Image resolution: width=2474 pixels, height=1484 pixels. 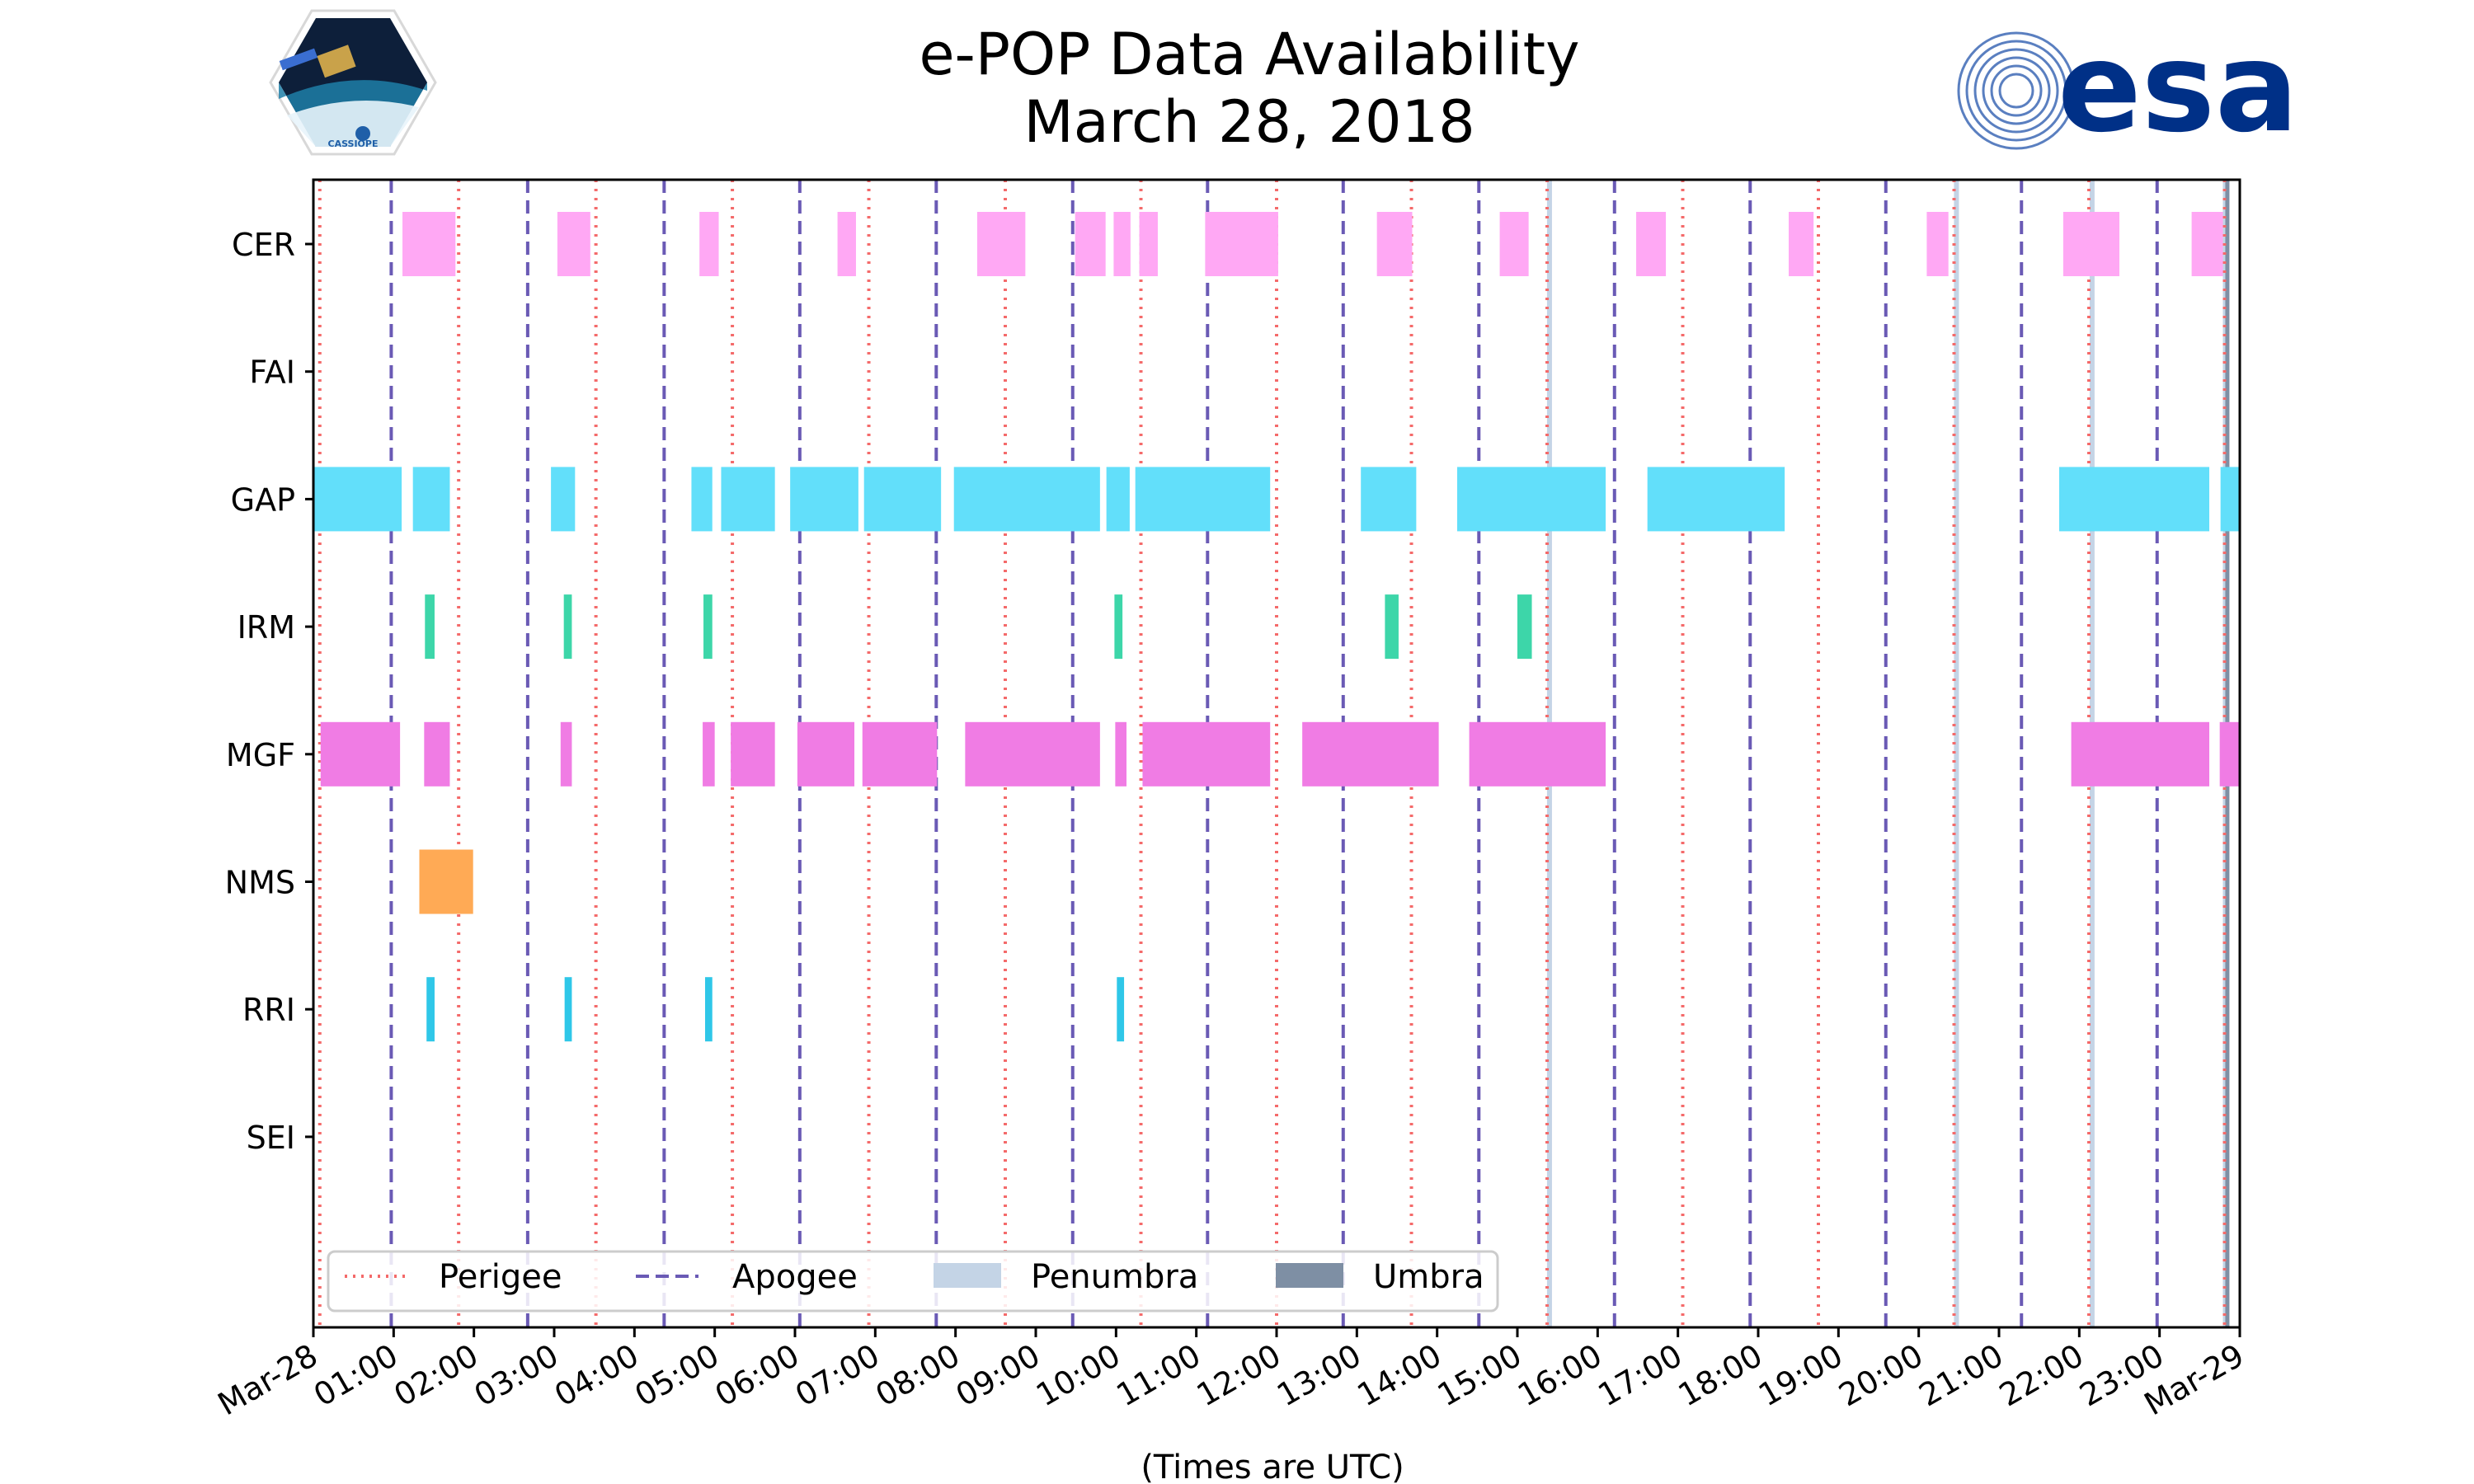 What do you see at coordinates (1560, 1375) in the screenshot?
I see `x-tick-label: 16:00` at bounding box center [1560, 1375].